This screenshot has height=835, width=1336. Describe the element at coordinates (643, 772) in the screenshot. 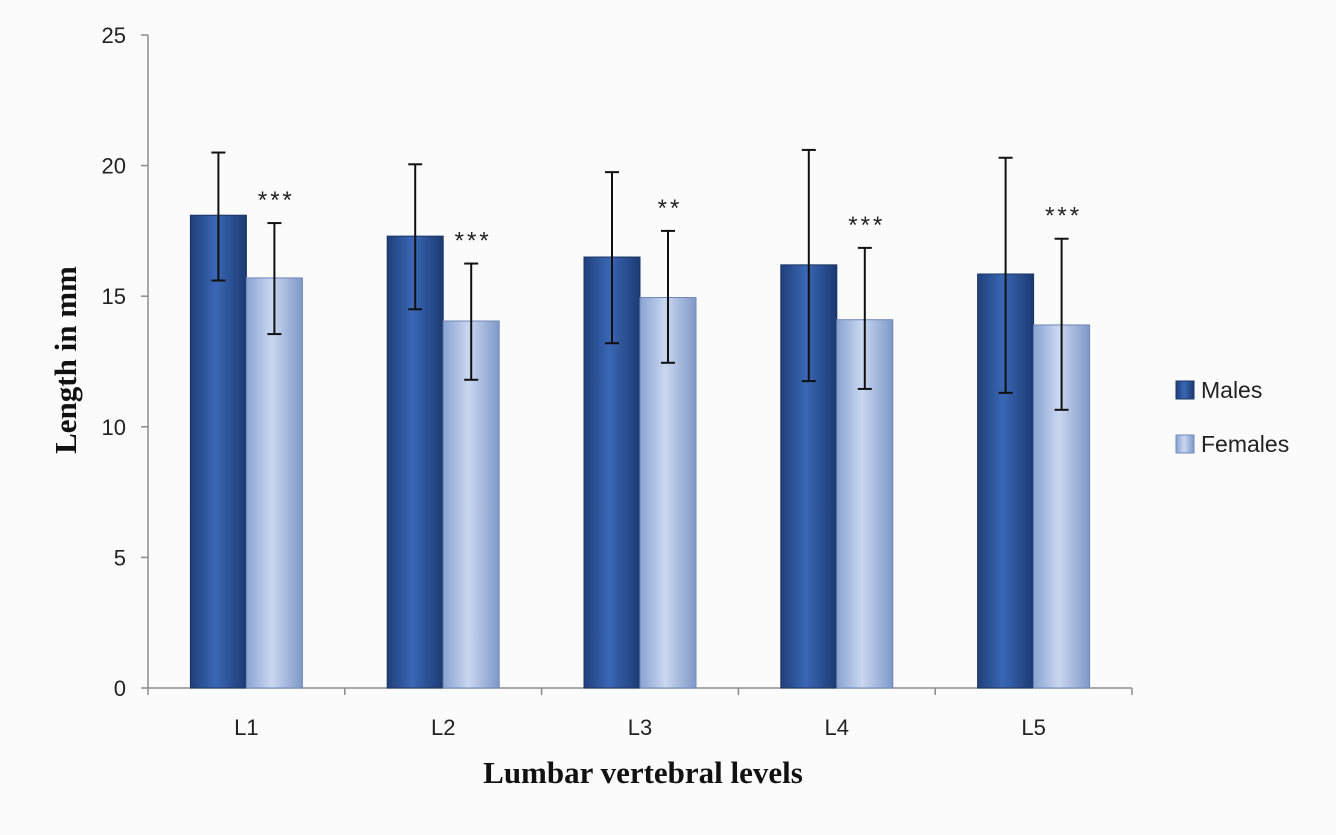

I see `x-axis-title: Lumbar vertebral levels` at that location.